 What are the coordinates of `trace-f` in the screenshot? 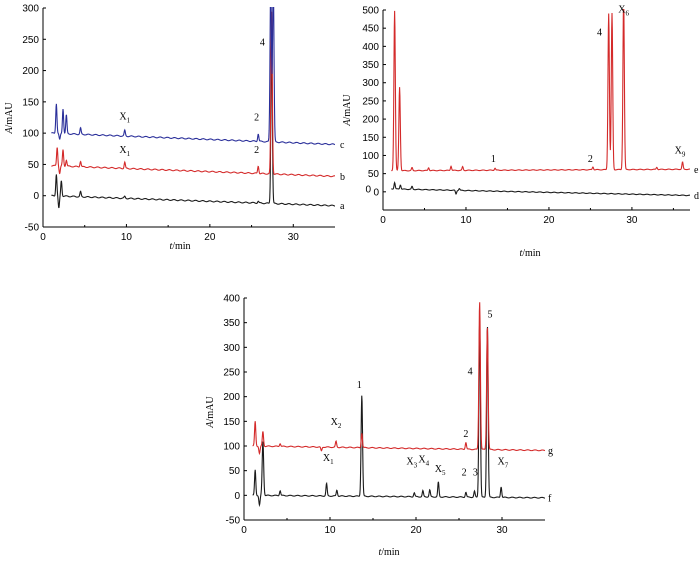 It's located at (398, 414).